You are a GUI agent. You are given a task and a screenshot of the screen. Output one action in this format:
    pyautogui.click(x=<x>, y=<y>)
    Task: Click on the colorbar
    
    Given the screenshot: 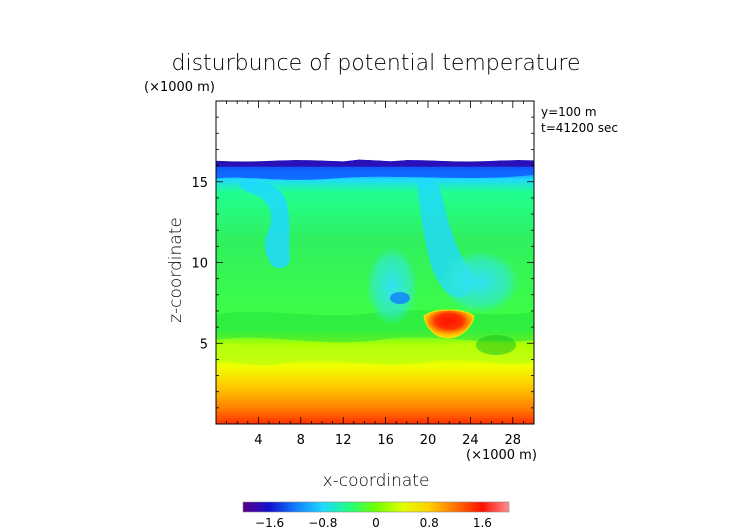 What is the action you would take?
    pyautogui.click(x=376, y=507)
    